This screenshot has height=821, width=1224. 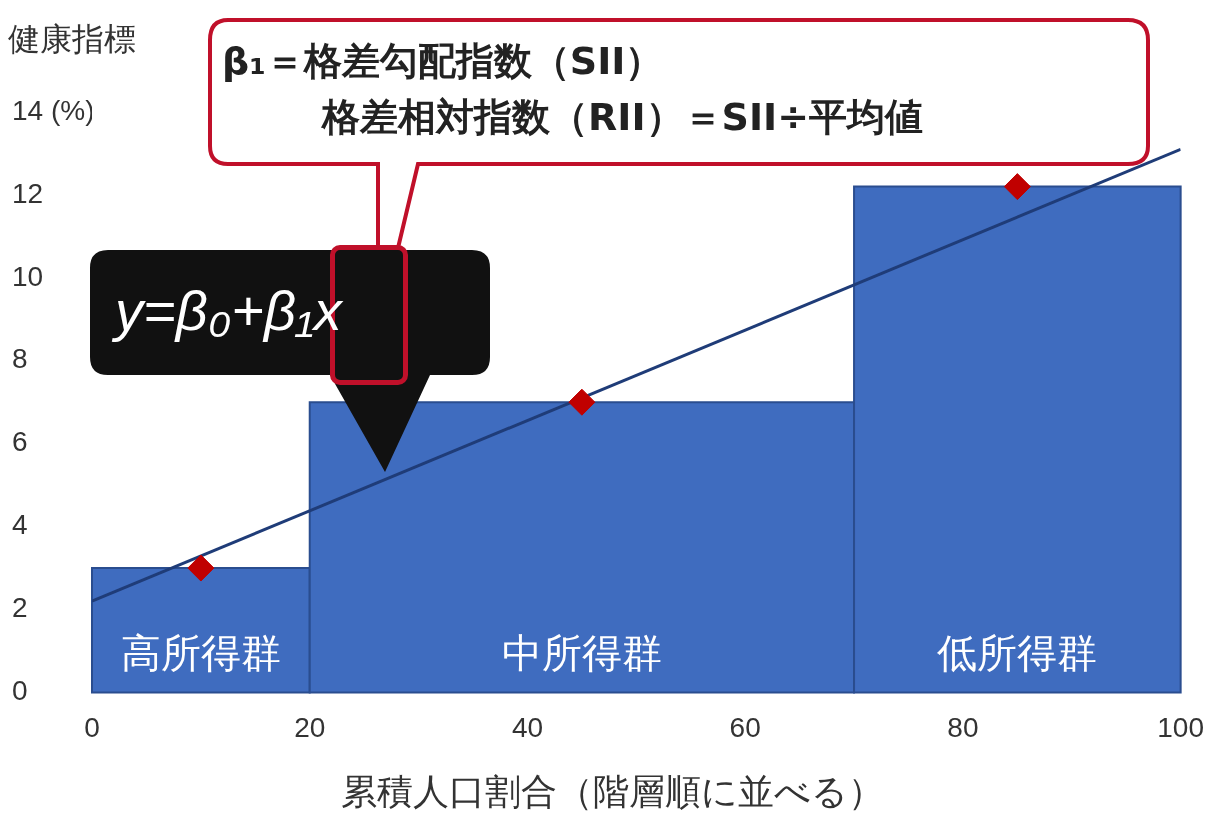 What do you see at coordinates (1017, 652) in the screenshot?
I see `annotation: 低所得群` at bounding box center [1017, 652].